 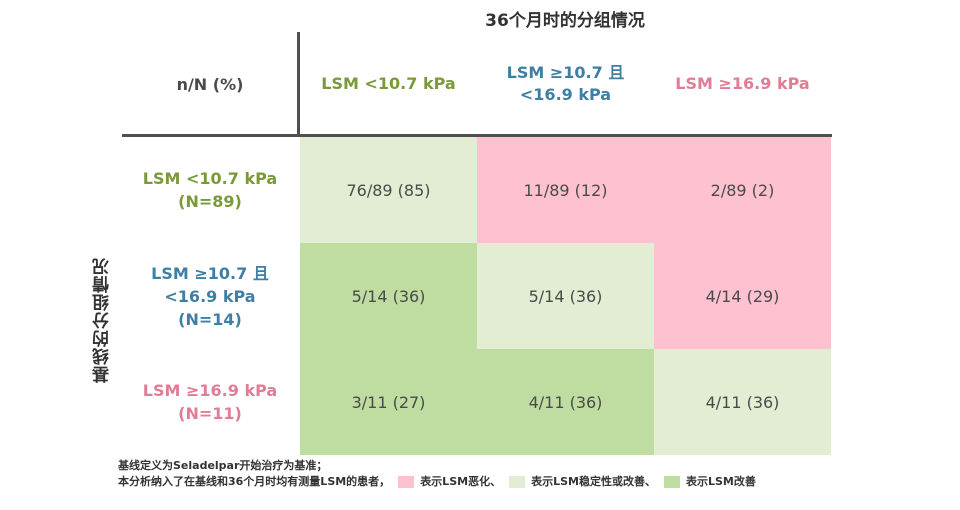 What do you see at coordinates (254, 481) in the screenshot?
I see `footnote-line-2: 本分析纳入了在基线和36个月时均有测量LSM的患者，` at bounding box center [254, 481].